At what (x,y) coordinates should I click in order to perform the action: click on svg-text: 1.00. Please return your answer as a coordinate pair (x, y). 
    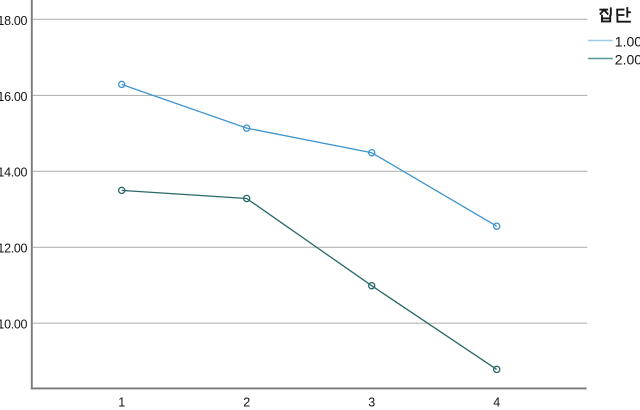
    Looking at the image, I should click on (627, 42).